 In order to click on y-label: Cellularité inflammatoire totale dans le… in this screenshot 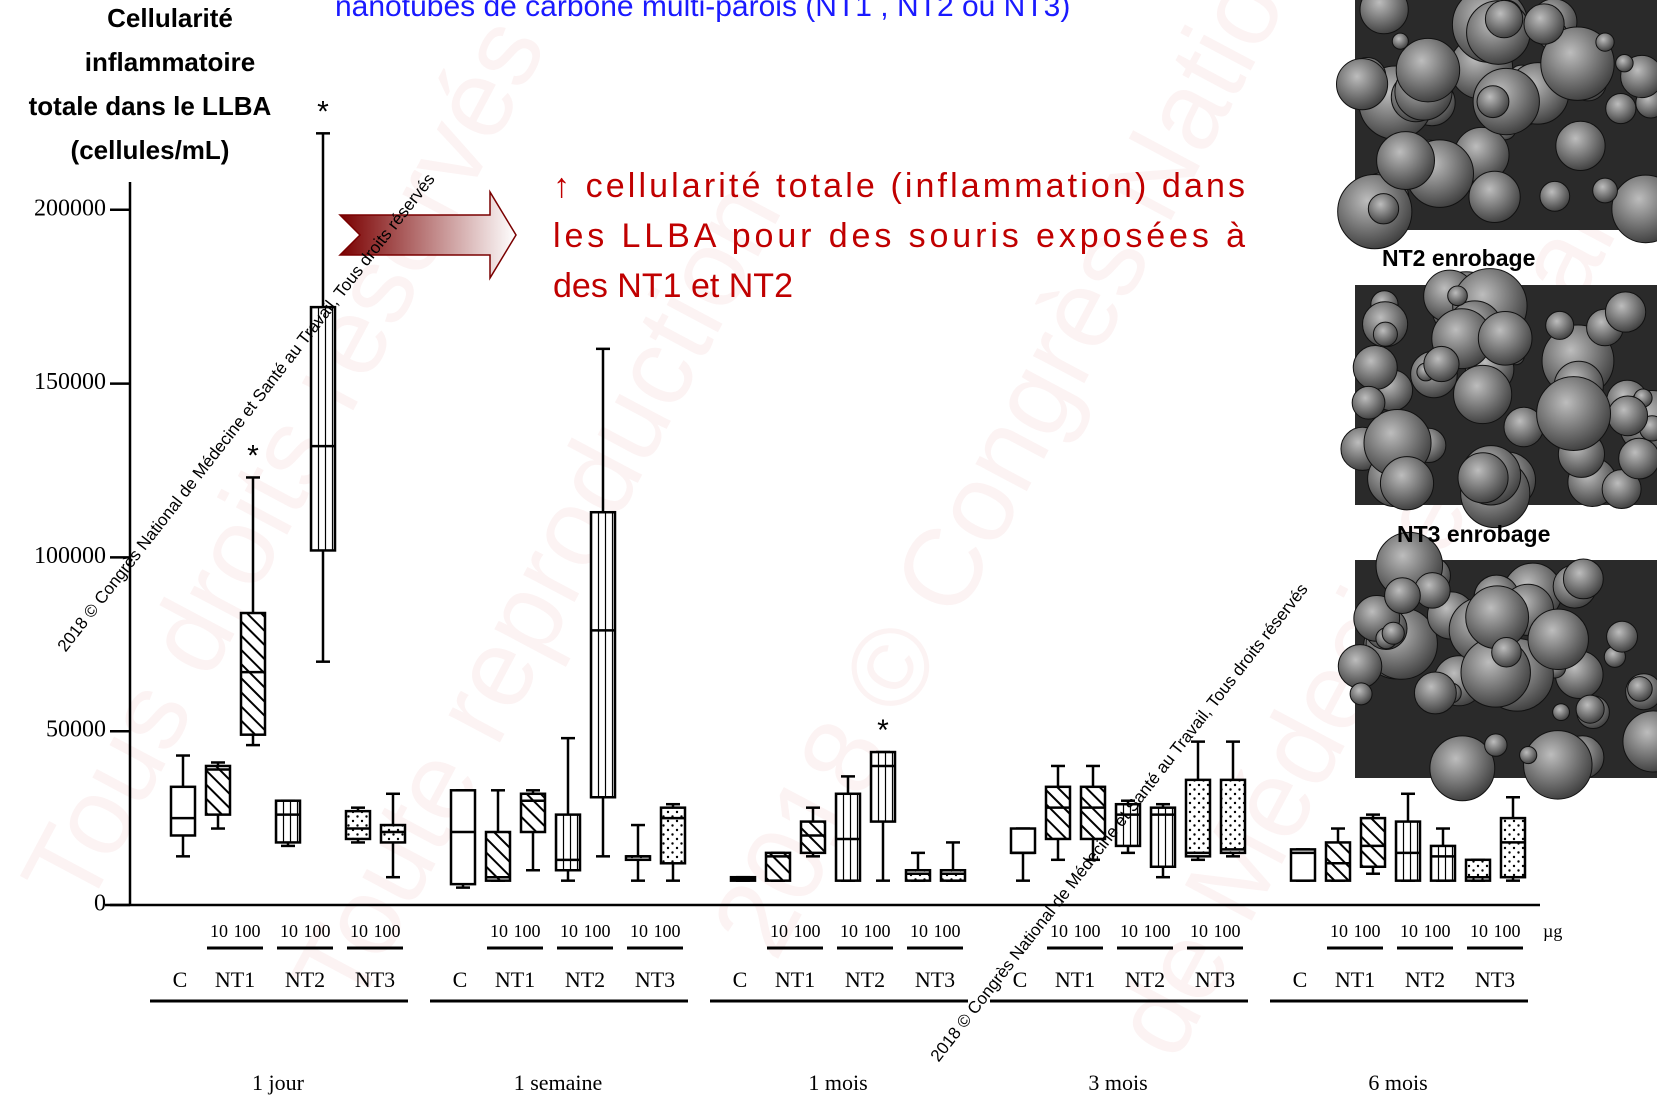, I will do `click(150, 84)`.